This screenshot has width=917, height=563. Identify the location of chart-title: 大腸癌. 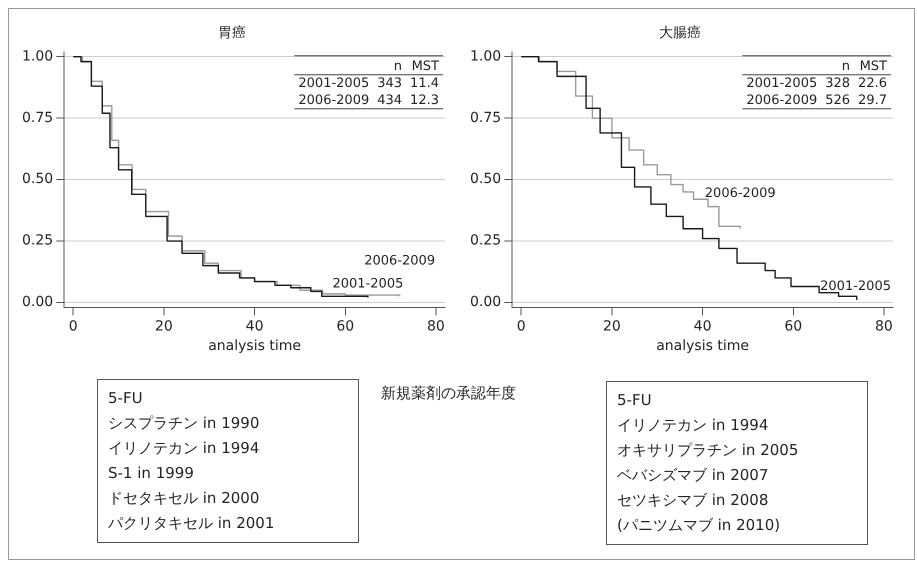
(680, 33).